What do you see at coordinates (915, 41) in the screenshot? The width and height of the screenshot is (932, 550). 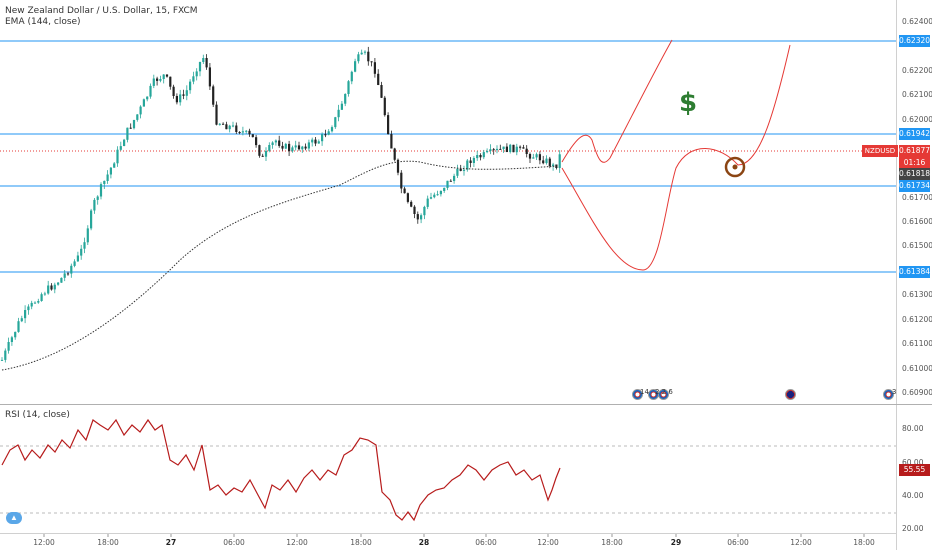 I see `level-tag: 0.62320` at bounding box center [915, 41].